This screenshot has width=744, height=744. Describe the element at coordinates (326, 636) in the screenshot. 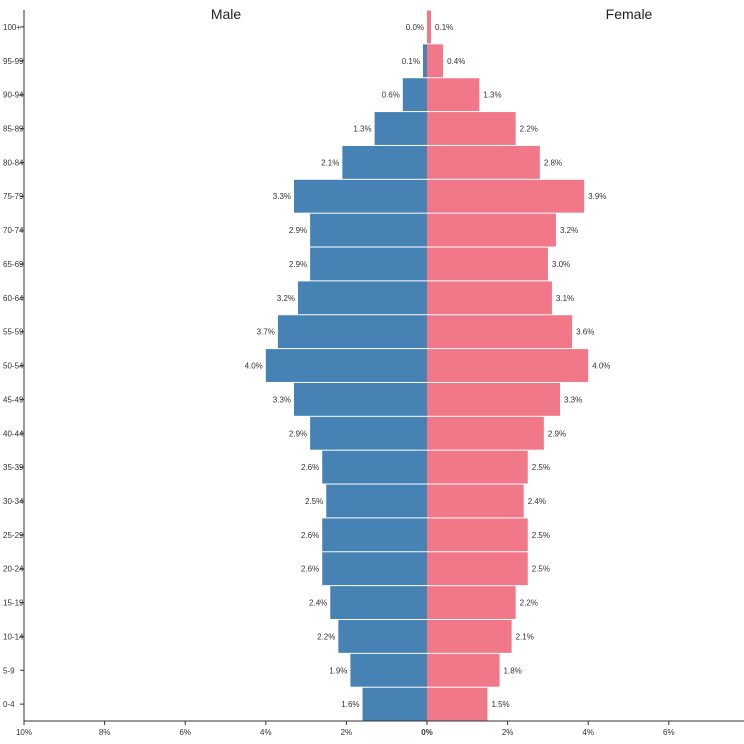

I see `male-value-label: 2.2%` at that location.